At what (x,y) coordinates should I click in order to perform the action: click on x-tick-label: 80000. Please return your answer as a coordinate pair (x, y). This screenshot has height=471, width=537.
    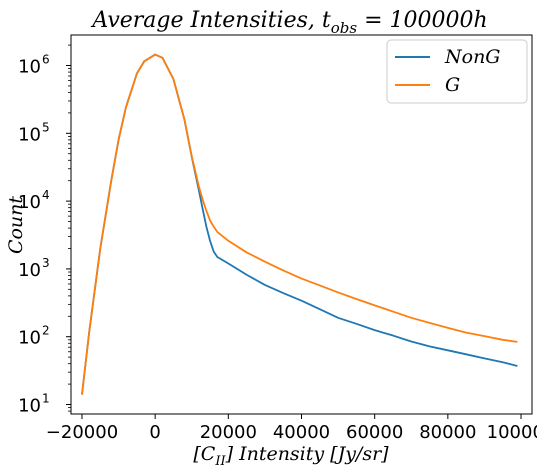
    Looking at the image, I should click on (447, 432).